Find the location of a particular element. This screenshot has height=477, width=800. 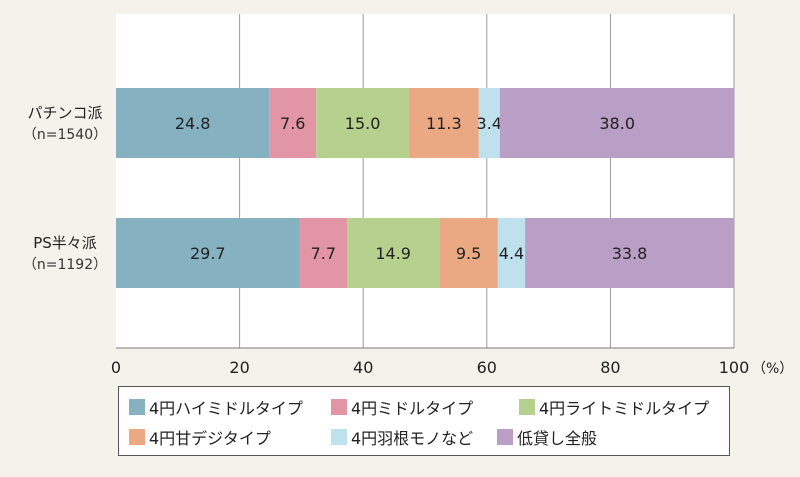

data-label: 3.4 is located at coordinates (489, 123).